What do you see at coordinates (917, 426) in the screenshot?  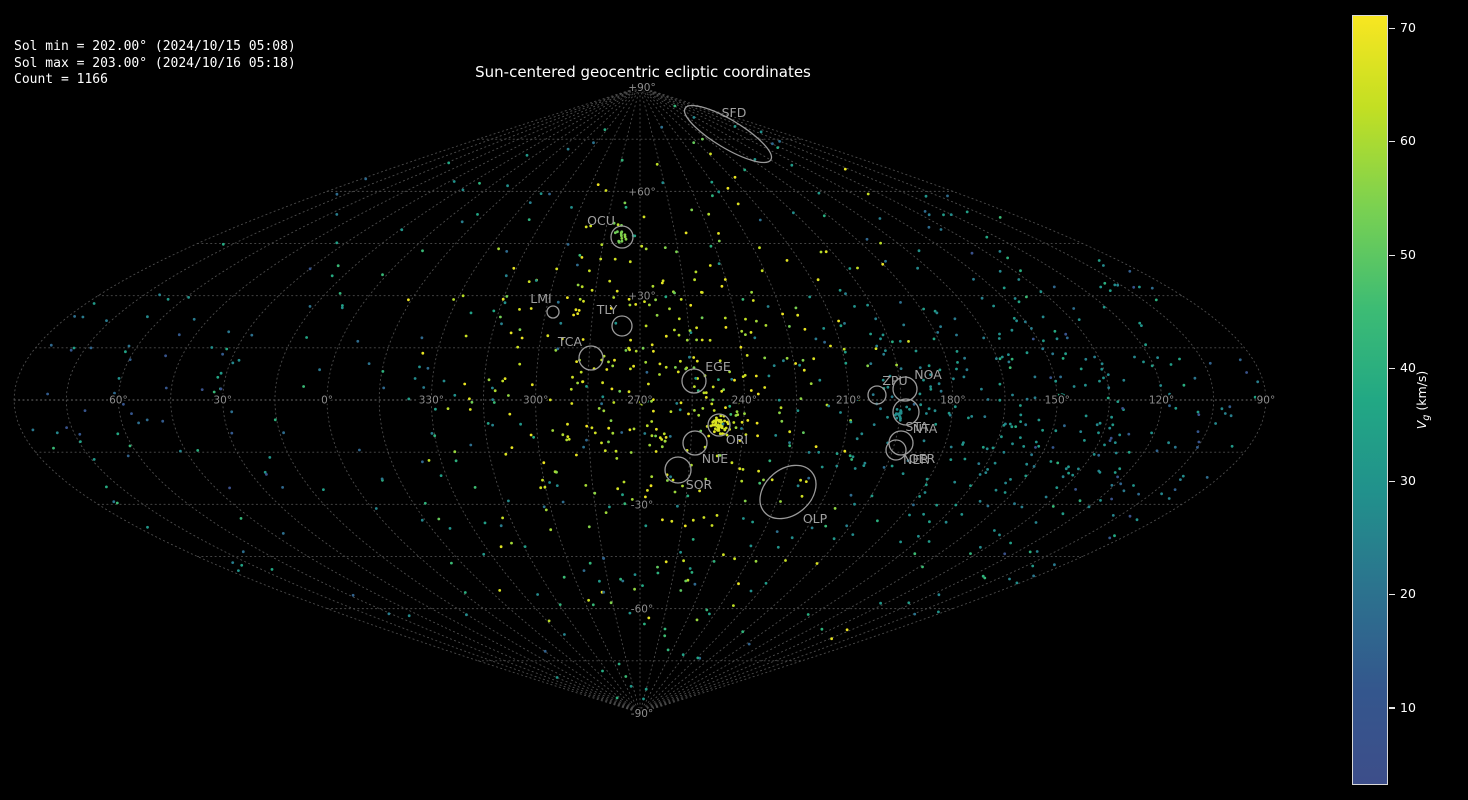 I see `shower-label-sta: STA` at bounding box center [917, 426].